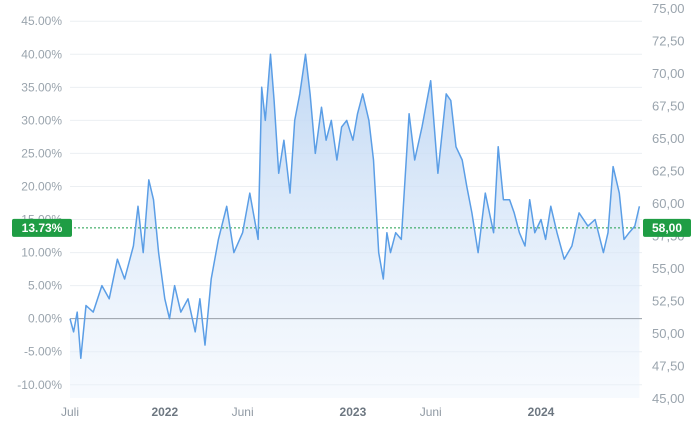 The width and height of the screenshot is (699, 425). Describe the element at coordinates (541, 412) in the screenshot. I see `x-tick-label: 2024` at that location.